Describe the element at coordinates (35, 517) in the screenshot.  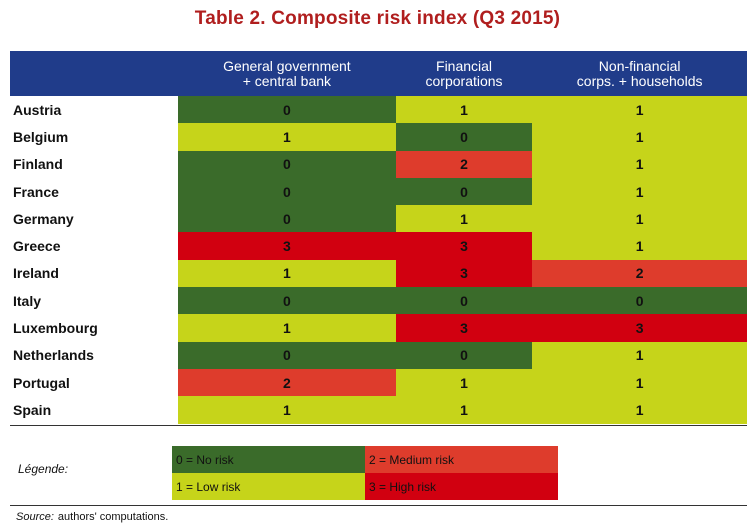
I see `source-label: Source:` at that location.